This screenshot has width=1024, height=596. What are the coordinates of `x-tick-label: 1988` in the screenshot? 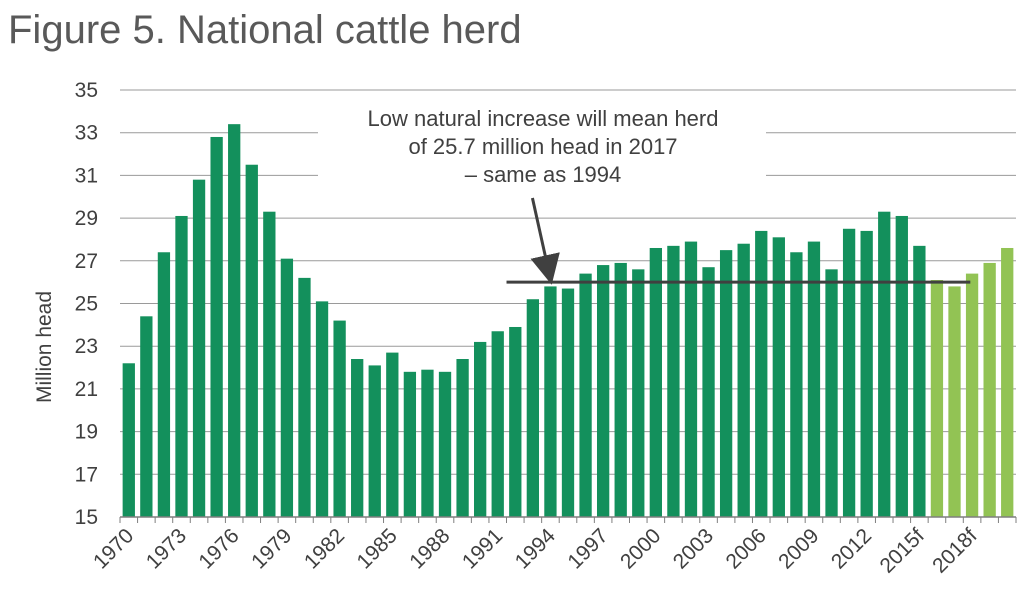 It's located at (429, 548).